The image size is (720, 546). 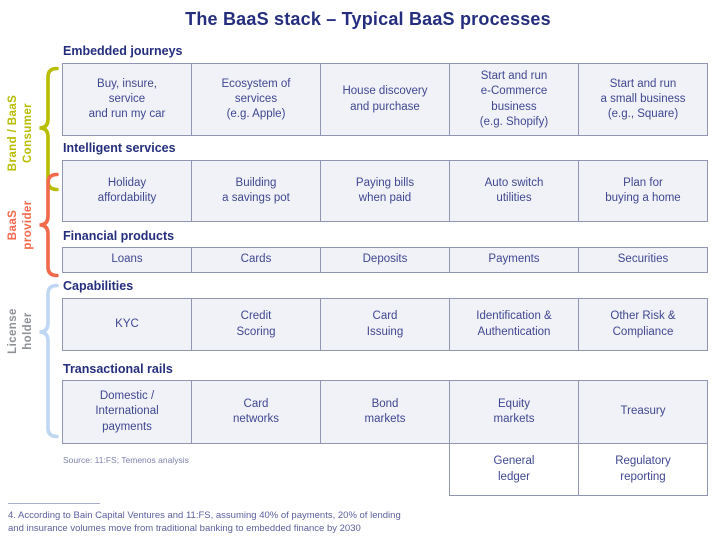 I want to click on cell-cards: Cards, so click(x=255, y=260).